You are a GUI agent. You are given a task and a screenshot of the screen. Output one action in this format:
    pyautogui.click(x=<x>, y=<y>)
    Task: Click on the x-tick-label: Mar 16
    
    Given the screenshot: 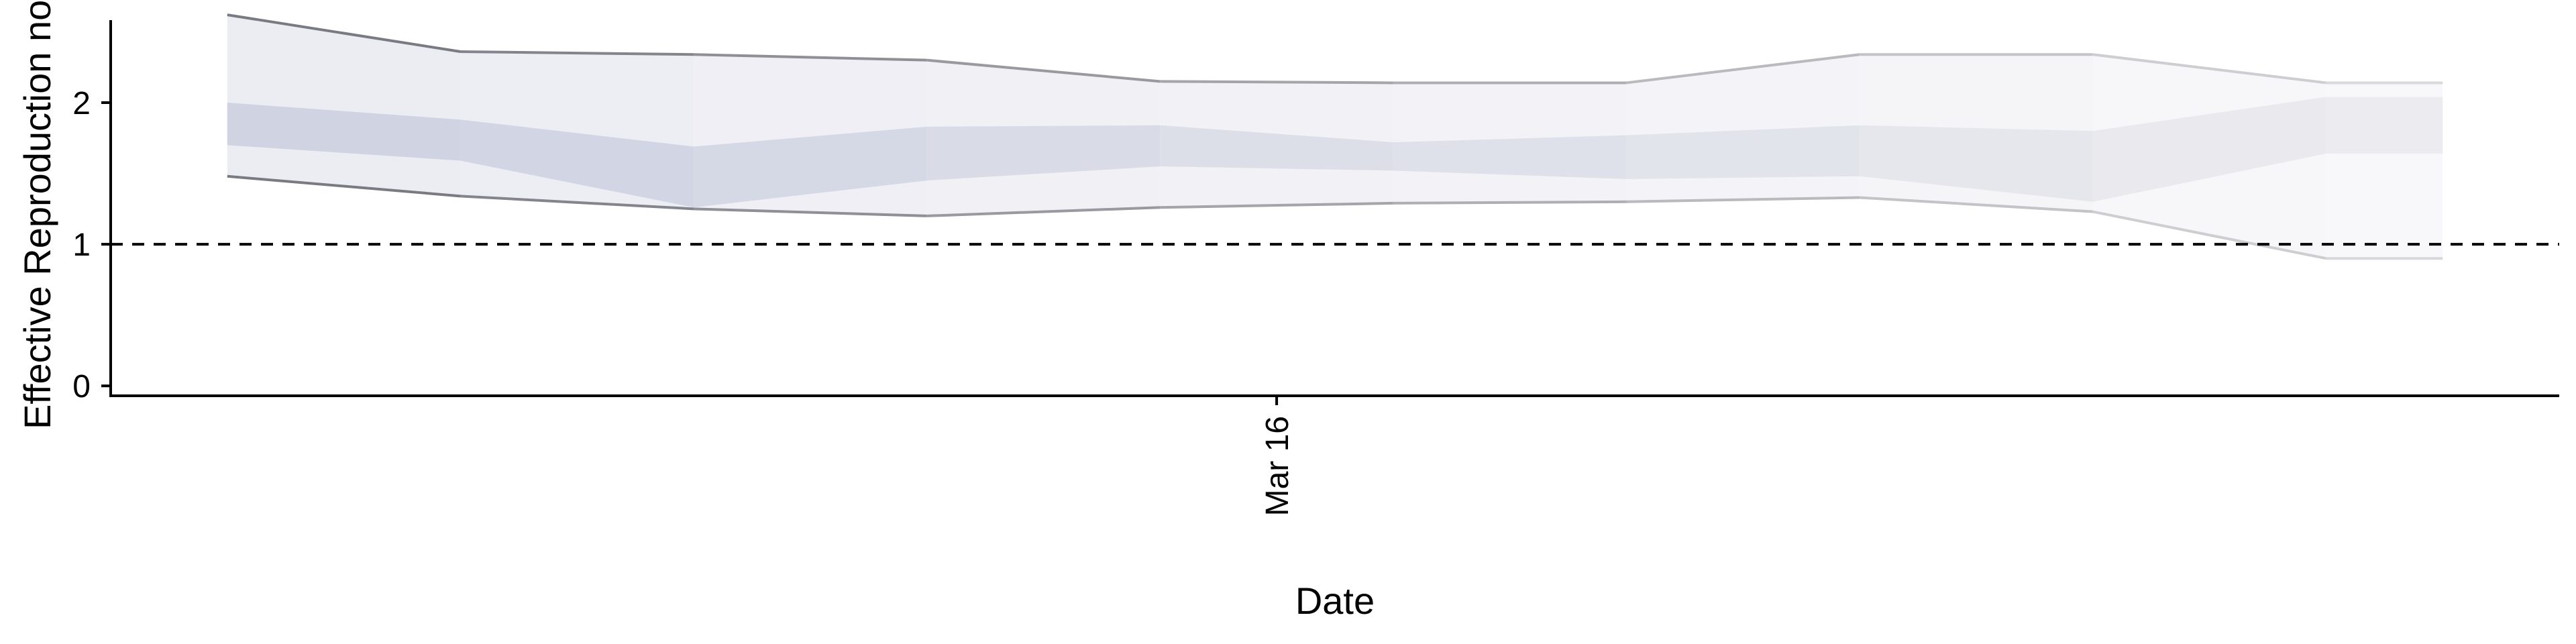 What is the action you would take?
    pyautogui.click(x=1277, y=466)
    